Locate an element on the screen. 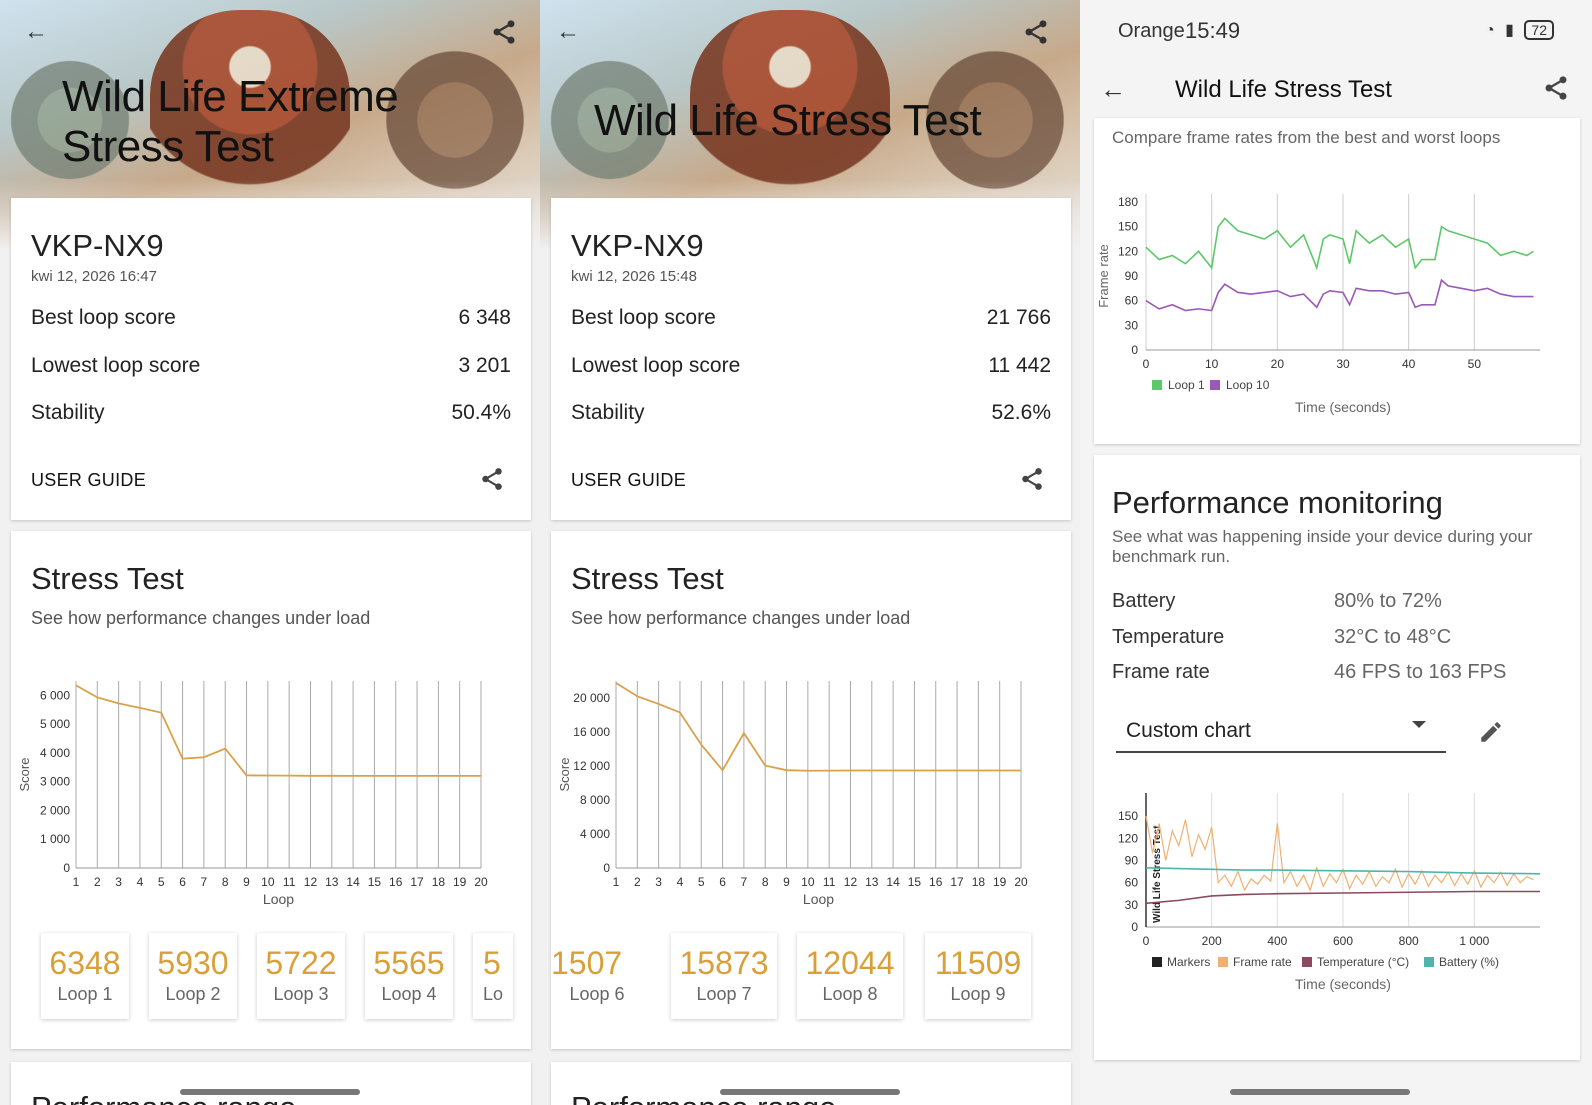 Image resolution: width=1592 pixels, height=1105 pixels. gesture-bar is located at coordinates (270, 1092).